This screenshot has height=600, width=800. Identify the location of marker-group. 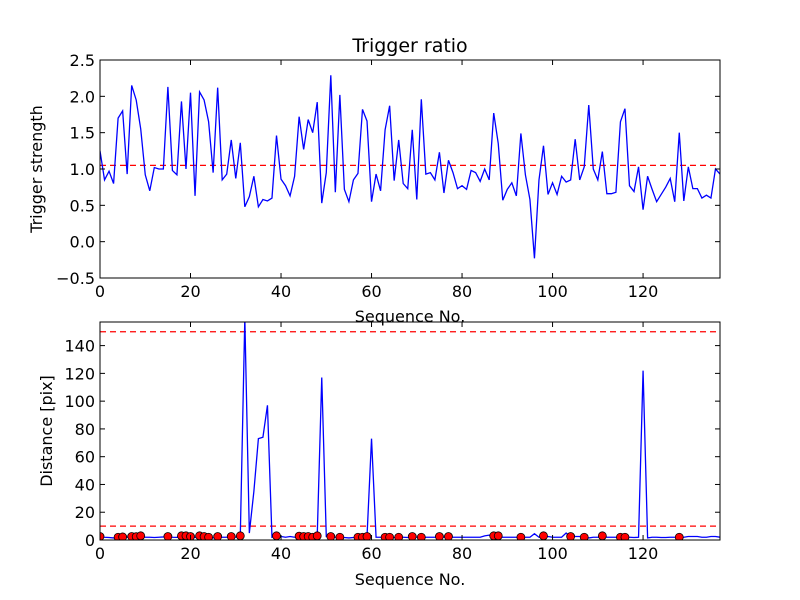
(392, 535).